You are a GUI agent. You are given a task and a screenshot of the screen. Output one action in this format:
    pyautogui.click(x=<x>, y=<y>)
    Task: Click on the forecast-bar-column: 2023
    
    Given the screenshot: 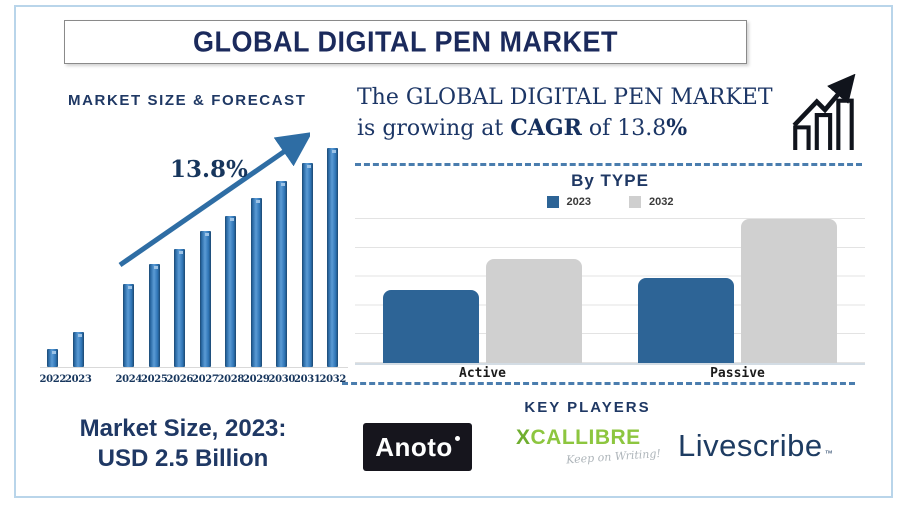 What is the action you would take?
    pyautogui.click(x=78, y=358)
    